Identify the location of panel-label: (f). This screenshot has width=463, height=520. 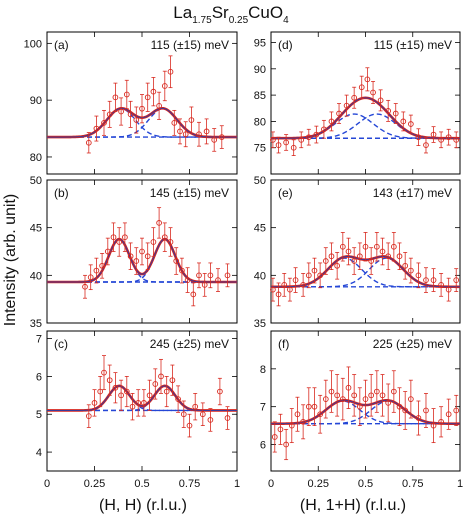
(283, 344).